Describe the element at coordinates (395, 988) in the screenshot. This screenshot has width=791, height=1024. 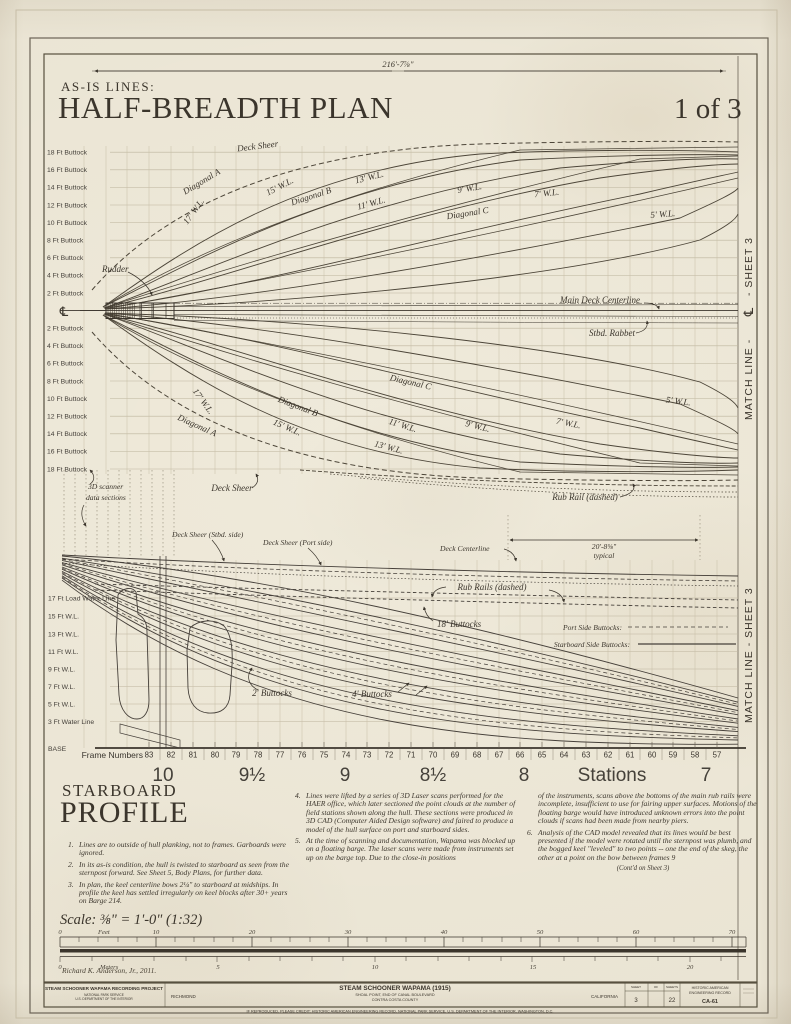
I see `structure-title: STEAM SCHOONER WAPAMA (1915)` at that location.